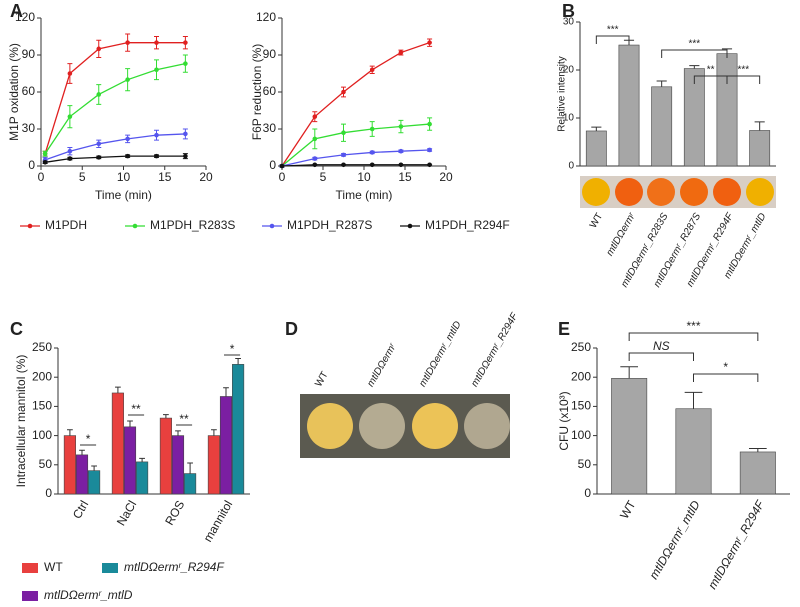 This screenshot has width=800, height=607. I want to click on y-axis-label: F6P reduction (%), so click(257, 92).